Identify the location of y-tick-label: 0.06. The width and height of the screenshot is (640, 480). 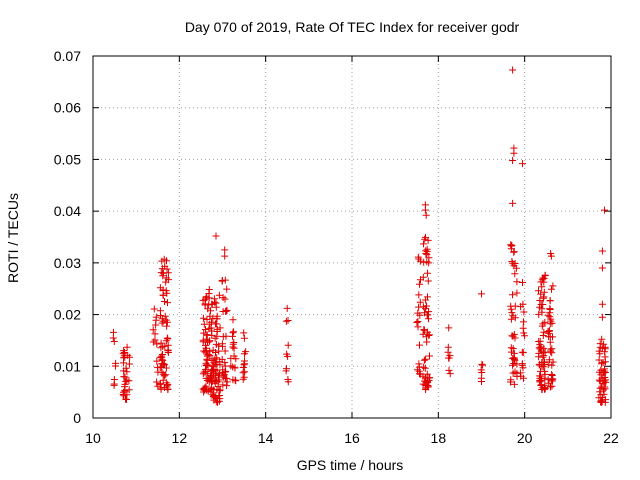
(67, 108).